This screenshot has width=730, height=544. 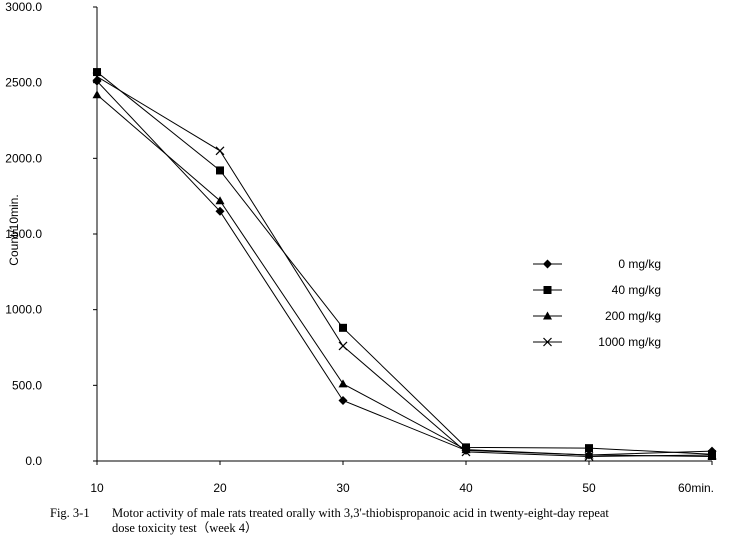 I want to click on legend: 0 mg/kg 40 mg/kg 200 mg/kg 1000 mg/kg, so click(x=597, y=303).